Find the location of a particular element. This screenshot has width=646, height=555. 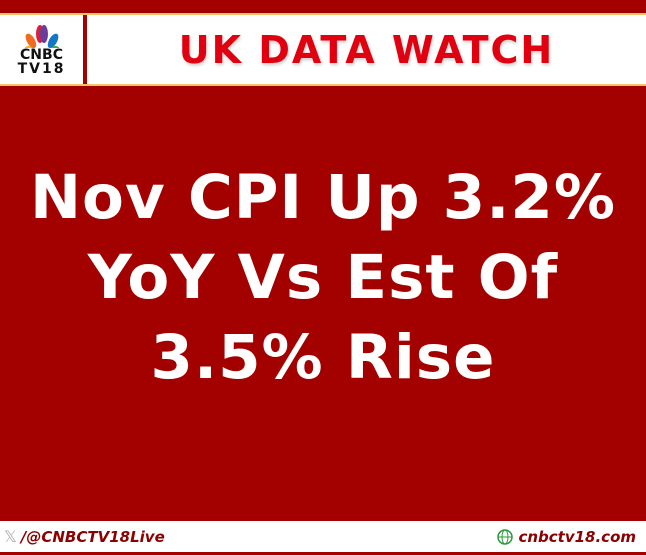

cnbc-tv18-logo: CNBC TV18 is located at coordinates (41, 49).